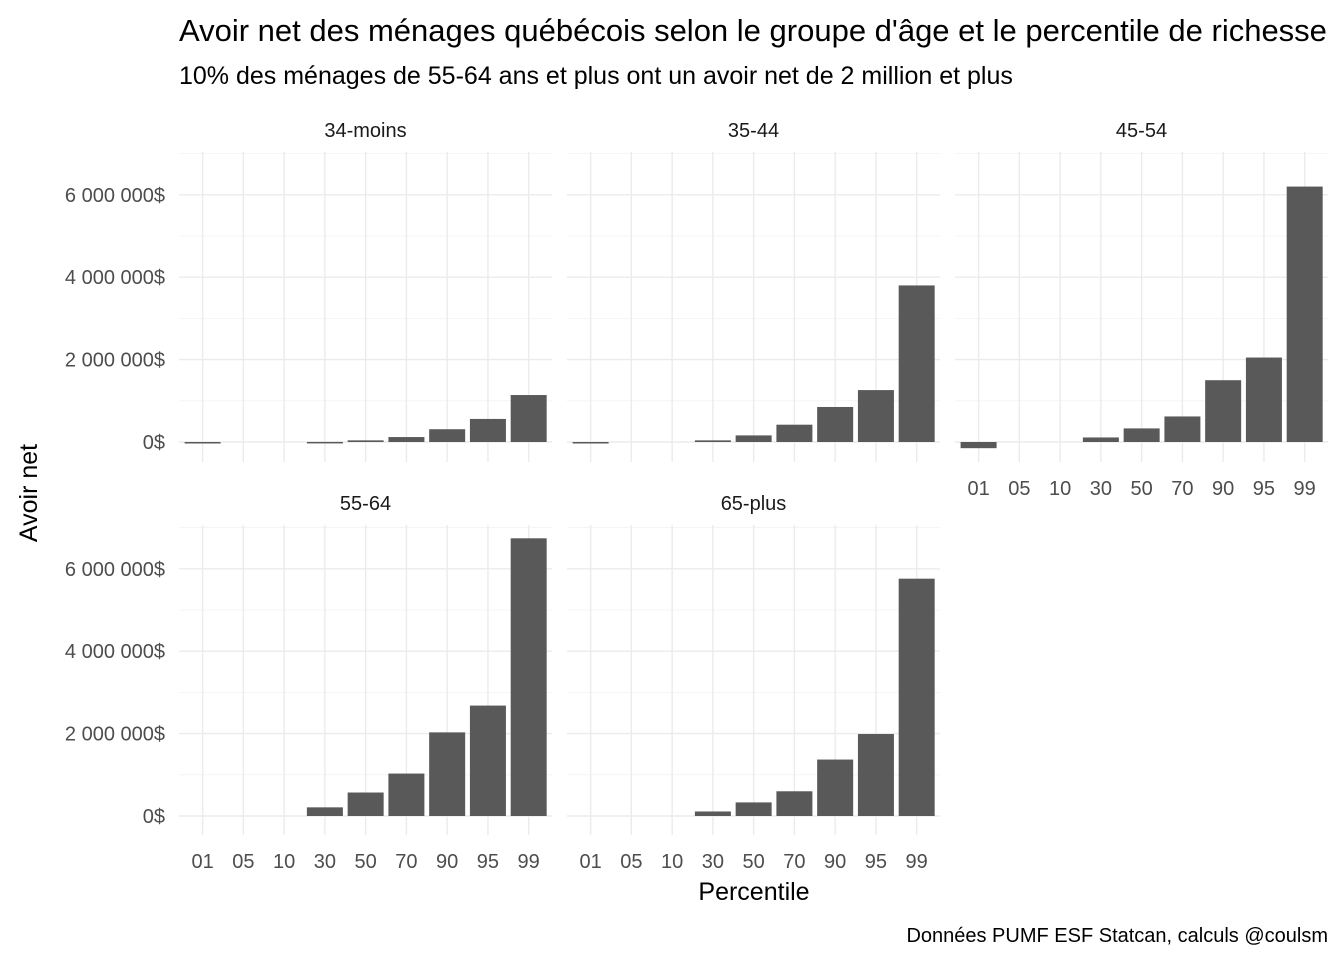 This screenshot has height=960, width=1344. What do you see at coordinates (753, 131) in the screenshot?
I see `facet-label: 35-44` at bounding box center [753, 131].